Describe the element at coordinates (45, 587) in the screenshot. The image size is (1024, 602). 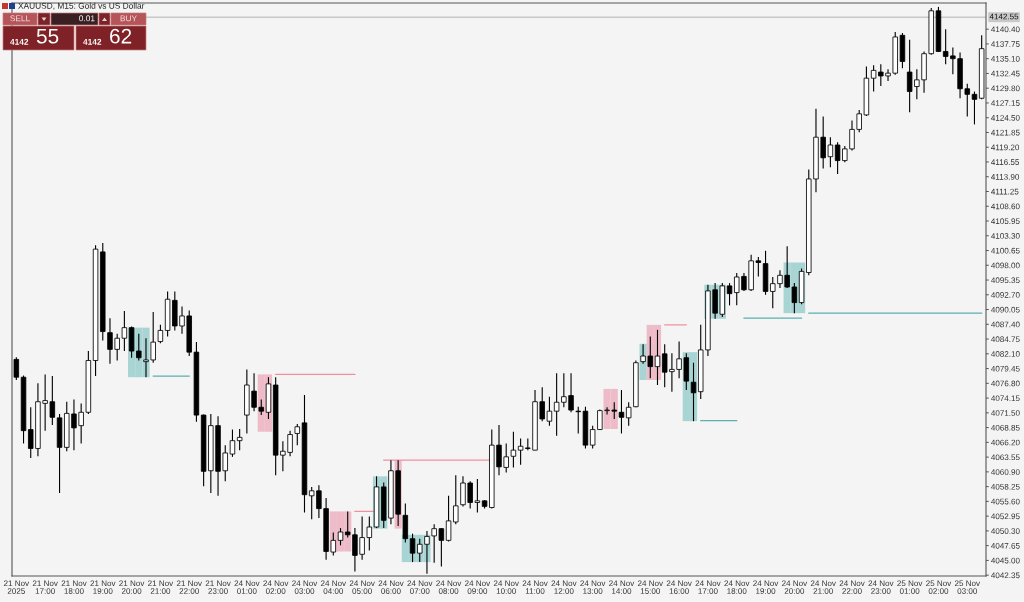
I see `x-tick-label: 21 Nov 17:00` at that location.